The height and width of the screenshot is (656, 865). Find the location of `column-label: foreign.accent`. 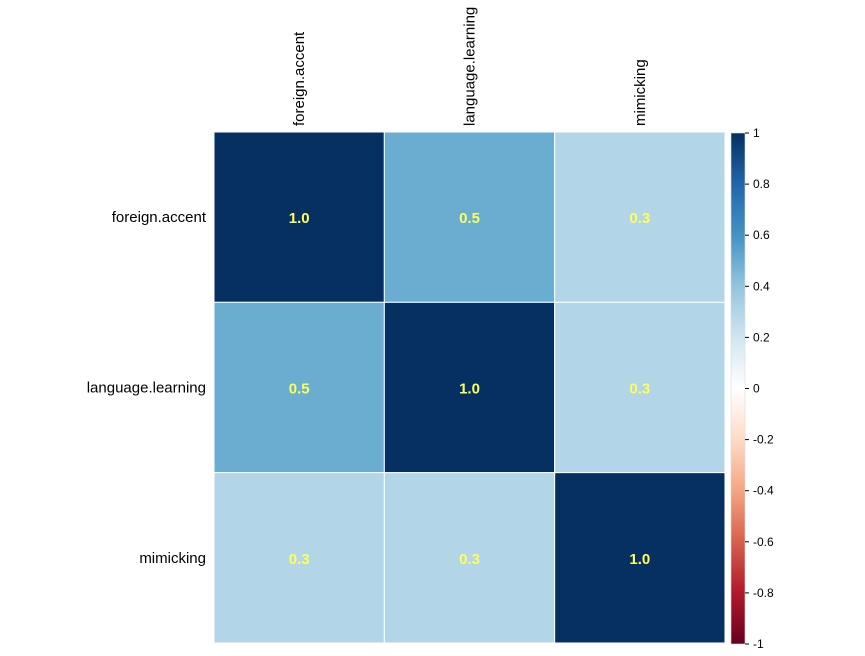

column-label: foreign.accent is located at coordinates (299, 78).